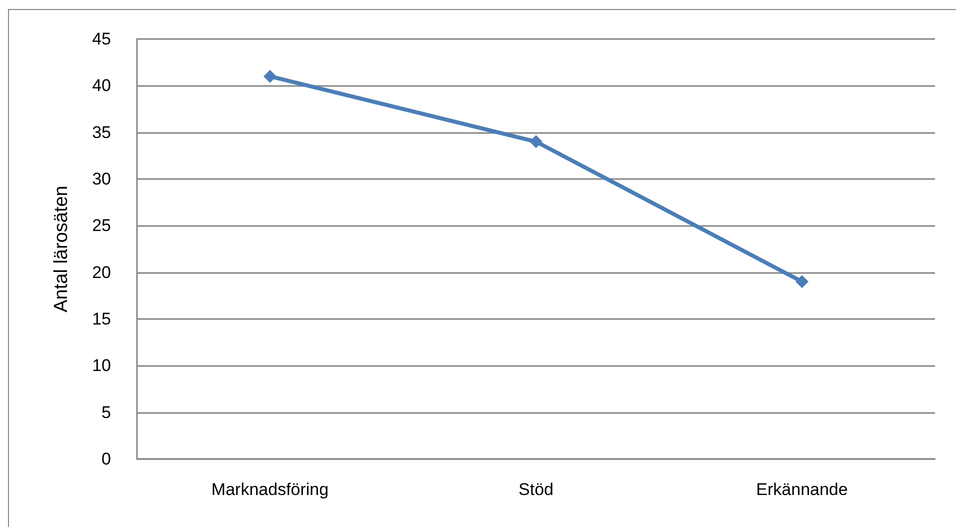 The height and width of the screenshot is (527, 956). Describe the element at coordinates (101, 319) in the screenshot. I see `y-tick-label: 15` at that location.